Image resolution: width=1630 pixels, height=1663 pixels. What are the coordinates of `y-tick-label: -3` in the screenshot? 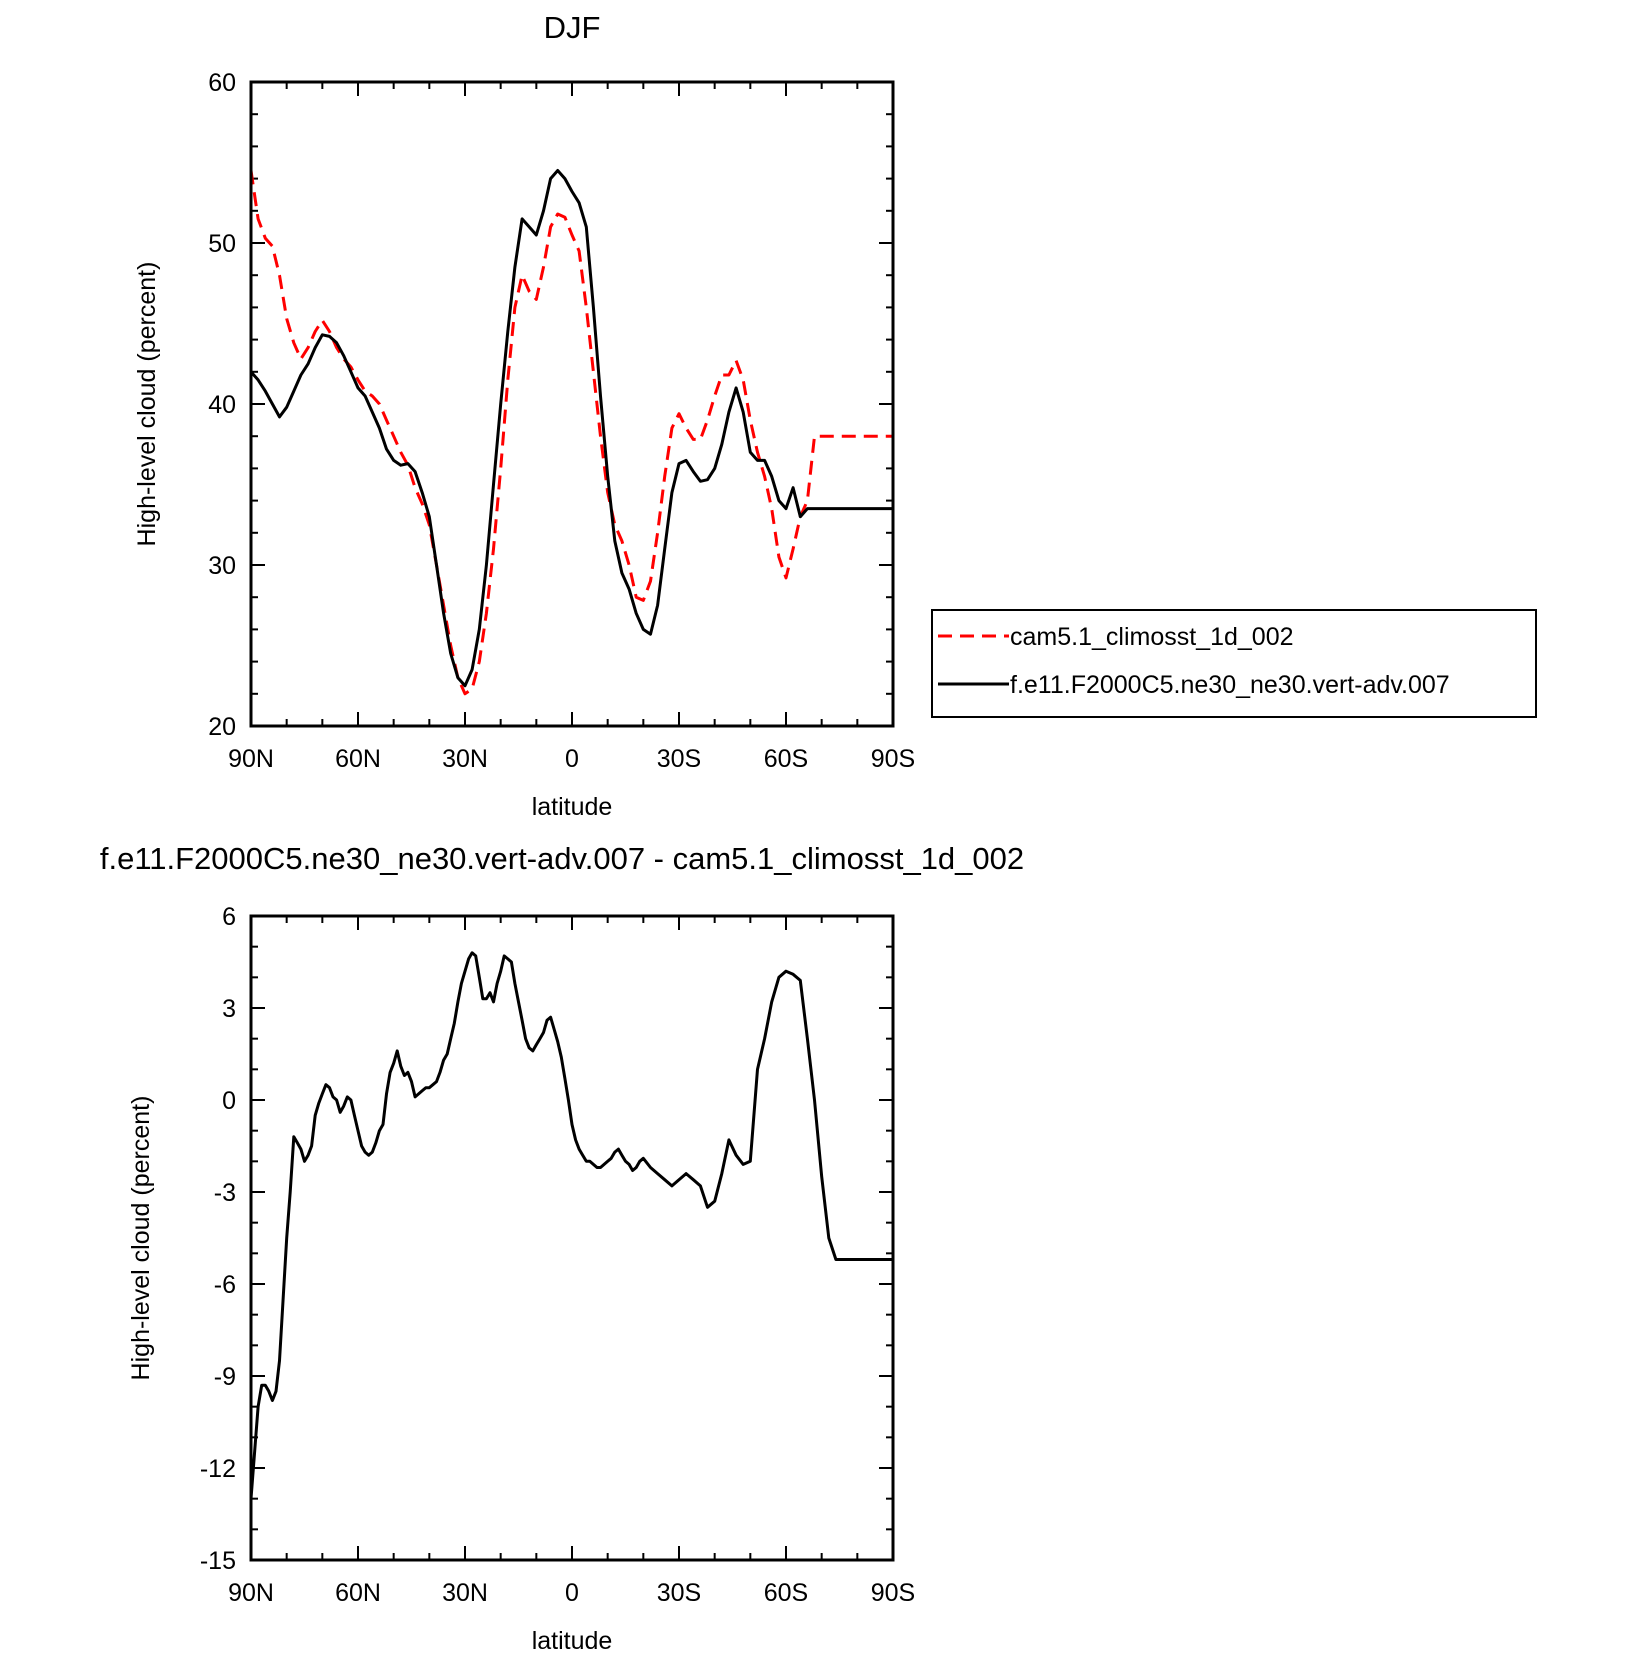 It's located at (225, 1193).